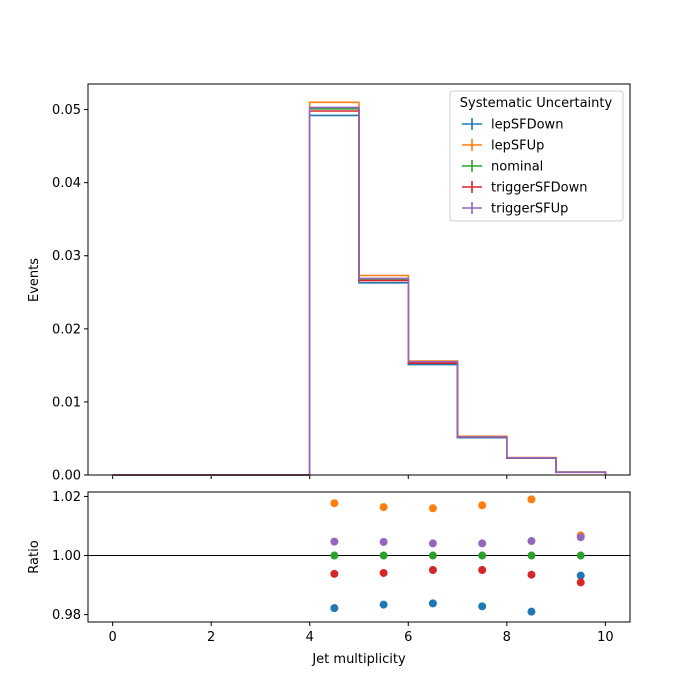 This screenshot has width=700, height=700. Describe the element at coordinates (66, 329) in the screenshot. I see `top-y-tick-label: 0.02` at that location.